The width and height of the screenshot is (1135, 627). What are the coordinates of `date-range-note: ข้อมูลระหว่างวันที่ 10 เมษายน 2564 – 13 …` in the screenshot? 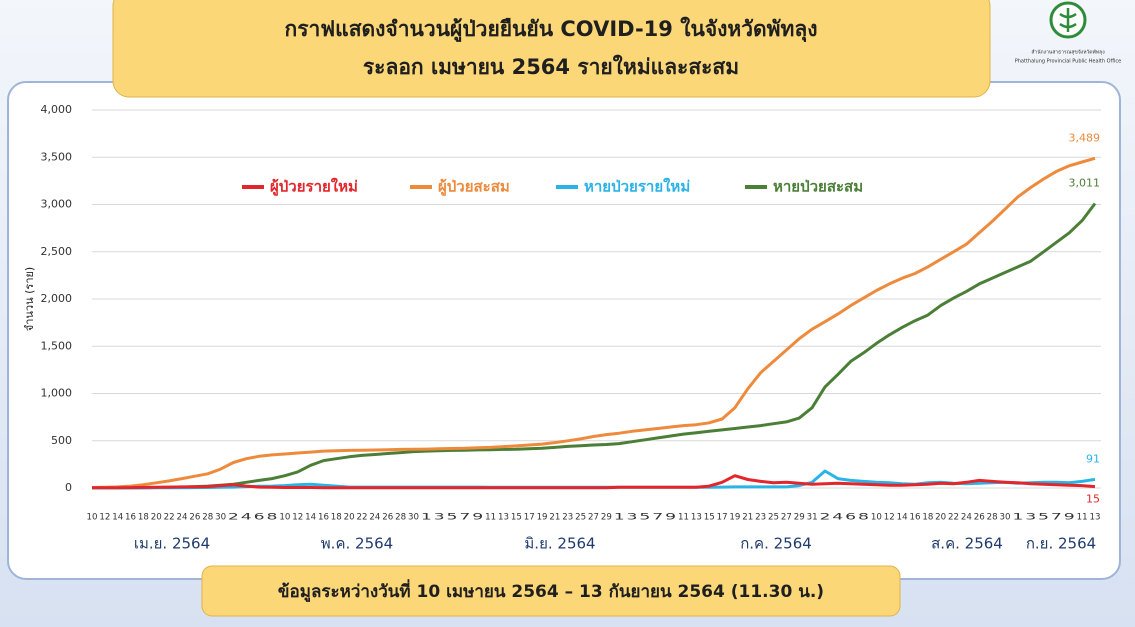 It's located at (551, 591).